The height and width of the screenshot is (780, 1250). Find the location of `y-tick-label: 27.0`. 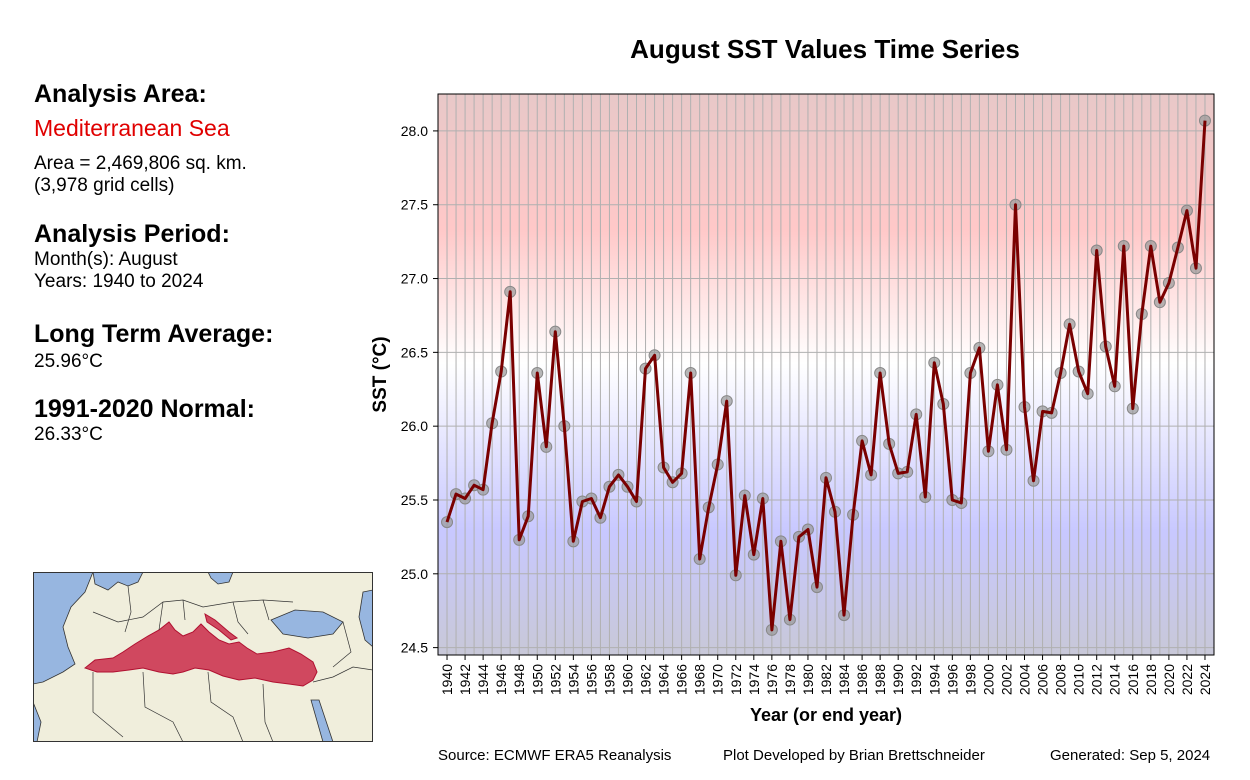

y-tick-label: 27.0 is located at coordinates (414, 279).